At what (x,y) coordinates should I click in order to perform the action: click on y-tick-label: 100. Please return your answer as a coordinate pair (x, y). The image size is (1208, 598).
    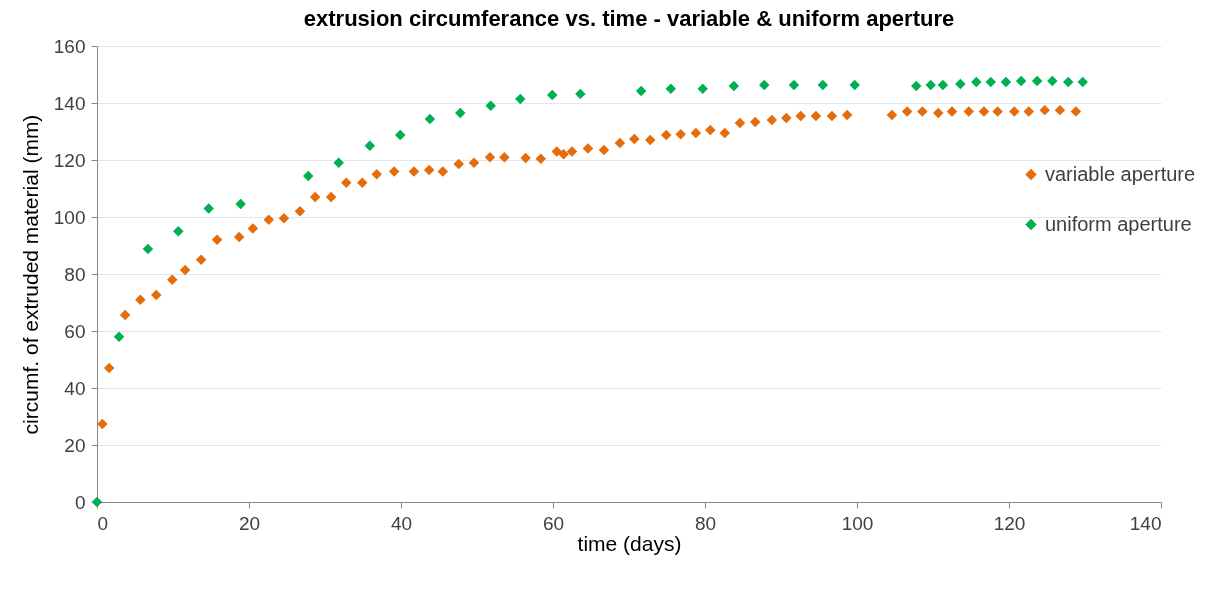
    Looking at the image, I should click on (69, 217).